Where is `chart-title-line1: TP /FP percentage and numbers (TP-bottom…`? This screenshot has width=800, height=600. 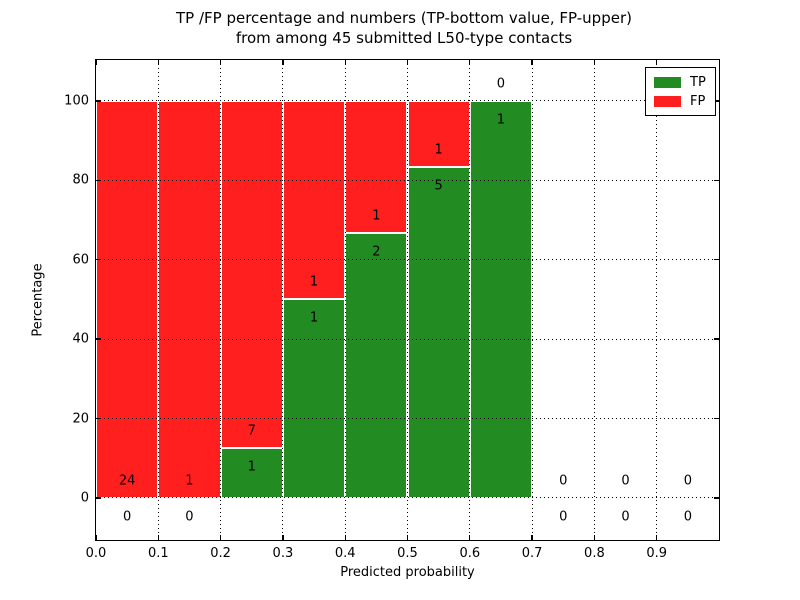
chart-title-line1: TP /FP percentage and numbers (TP-bottom… is located at coordinates (404, 18).